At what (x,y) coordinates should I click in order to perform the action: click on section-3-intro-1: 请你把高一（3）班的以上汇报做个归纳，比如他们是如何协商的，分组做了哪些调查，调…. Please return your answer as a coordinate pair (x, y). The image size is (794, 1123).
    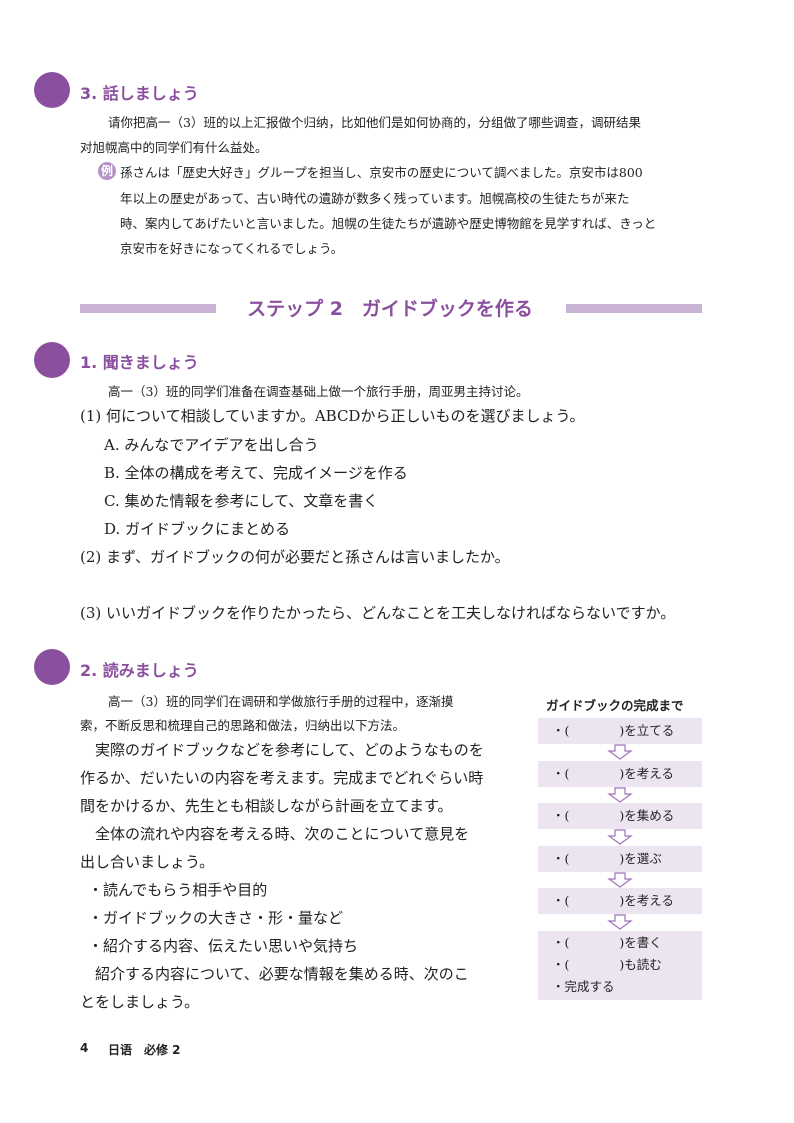
    Looking at the image, I should click on (374, 122).